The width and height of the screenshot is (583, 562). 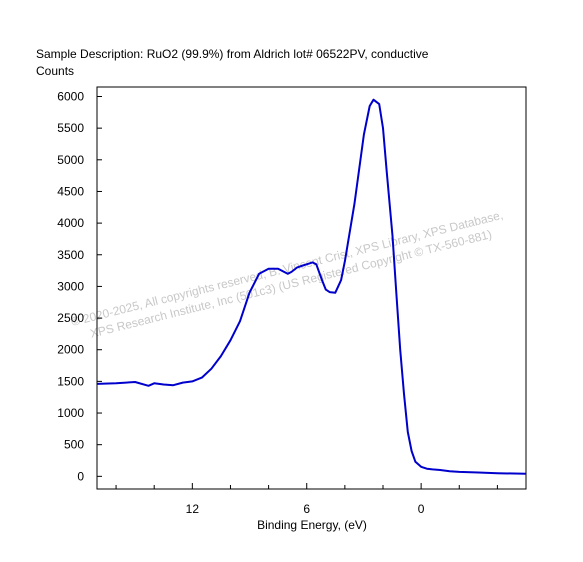 I want to click on x-axis-ticks: 12 6 0, so click(x=306, y=499).